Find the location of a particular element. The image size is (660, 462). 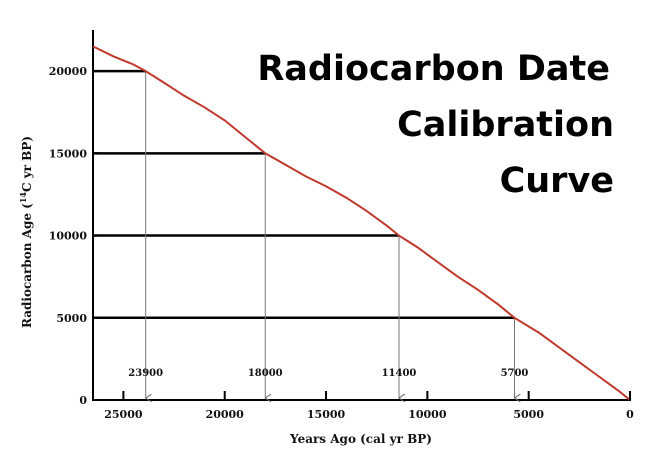

x-tick-label-20000: 20000 is located at coordinates (225, 414).